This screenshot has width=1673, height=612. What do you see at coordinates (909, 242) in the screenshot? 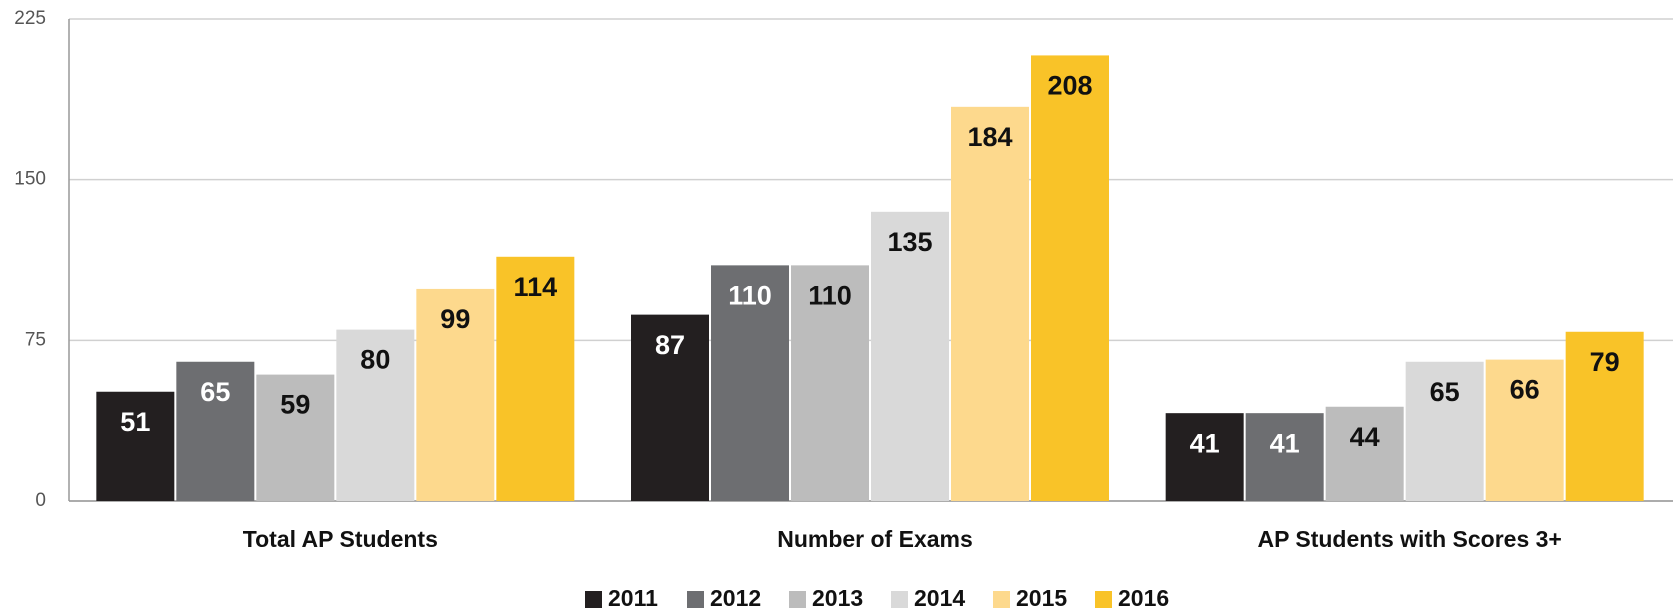
I see `value-label: 135` at bounding box center [909, 242].